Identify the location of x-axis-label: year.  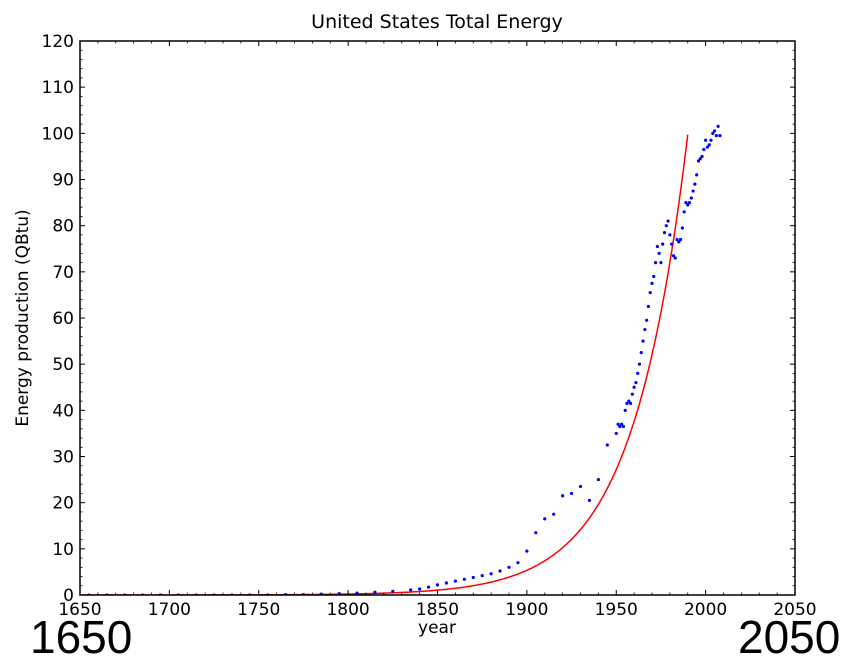
(437, 628).